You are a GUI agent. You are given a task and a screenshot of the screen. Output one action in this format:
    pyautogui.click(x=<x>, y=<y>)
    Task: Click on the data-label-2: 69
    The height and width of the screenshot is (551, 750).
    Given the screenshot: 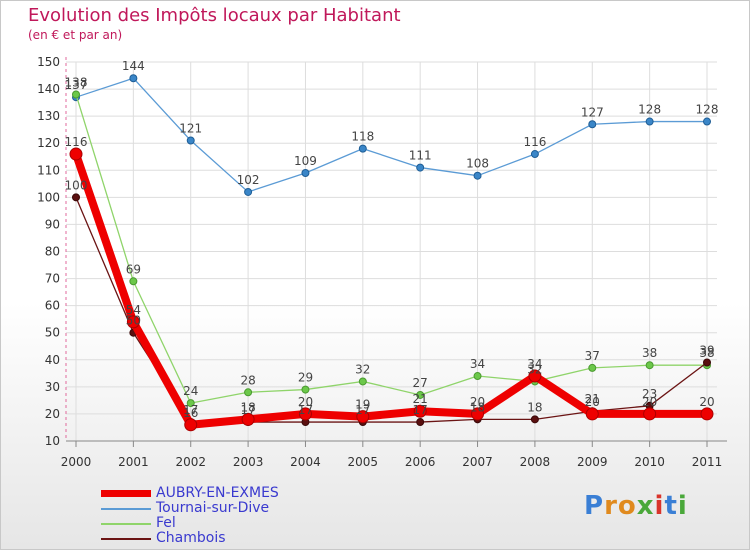 What is the action you would take?
    pyautogui.click(x=133, y=269)
    